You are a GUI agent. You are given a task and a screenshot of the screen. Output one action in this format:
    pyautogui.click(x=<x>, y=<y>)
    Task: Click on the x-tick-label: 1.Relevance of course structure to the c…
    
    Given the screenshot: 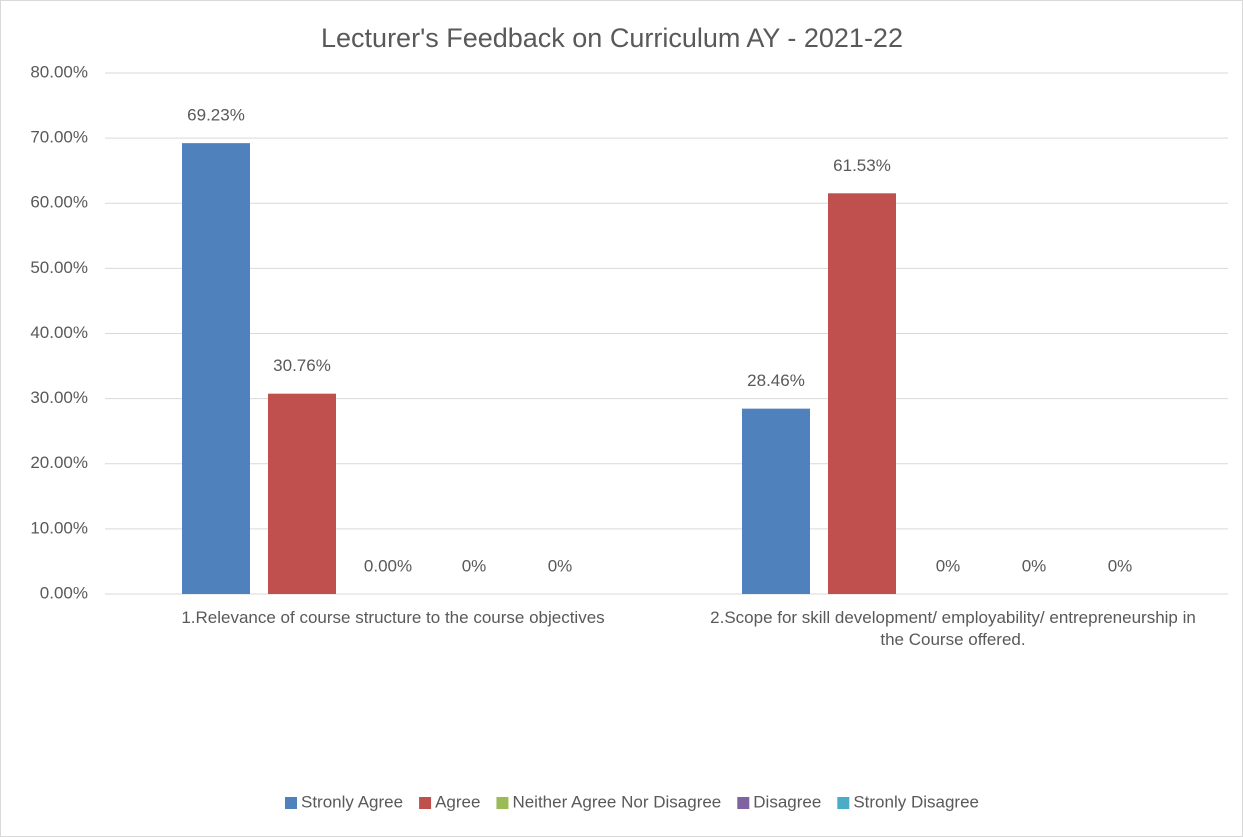 What is the action you would take?
    pyautogui.click(x=393, y=617)
    